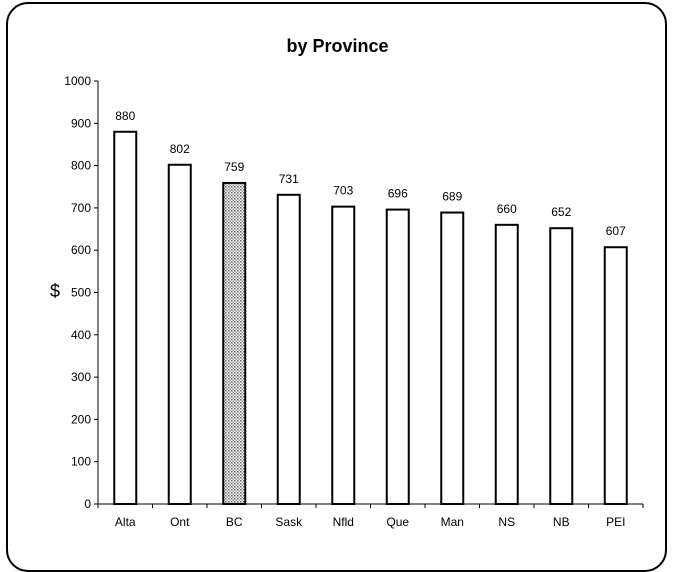  What do you see at coordinates (561, 366) in the screenshot?
I see `bar-nb` at bounding box center [561, 366].